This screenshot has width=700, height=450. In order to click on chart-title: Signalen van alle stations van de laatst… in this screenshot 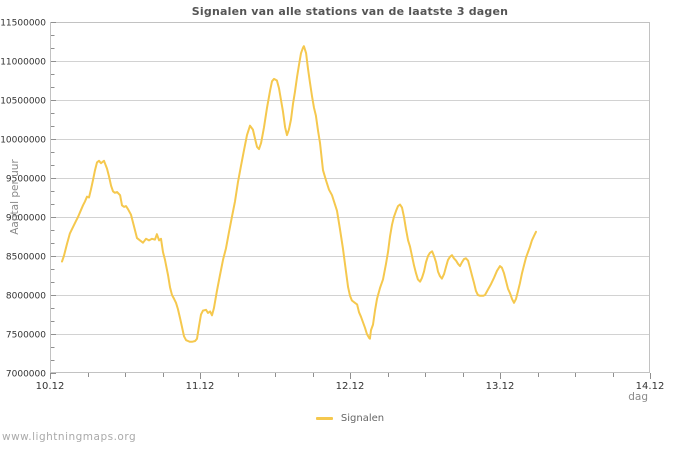, I will do `click(350, 11)`.